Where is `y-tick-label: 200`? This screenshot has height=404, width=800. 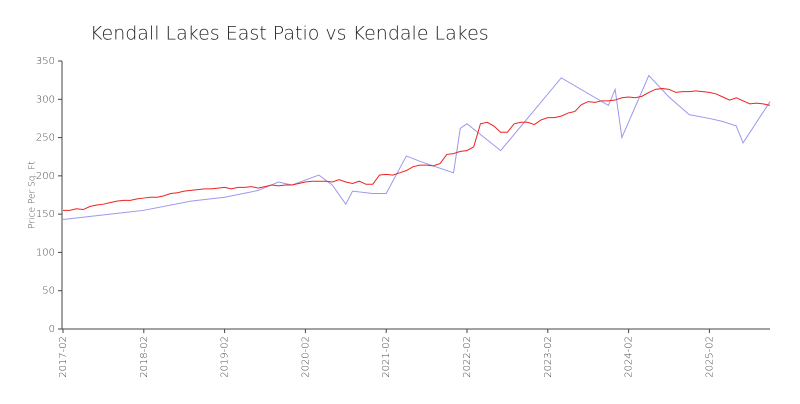
y-tick-label: 200 is located at coordinates (45, 176).